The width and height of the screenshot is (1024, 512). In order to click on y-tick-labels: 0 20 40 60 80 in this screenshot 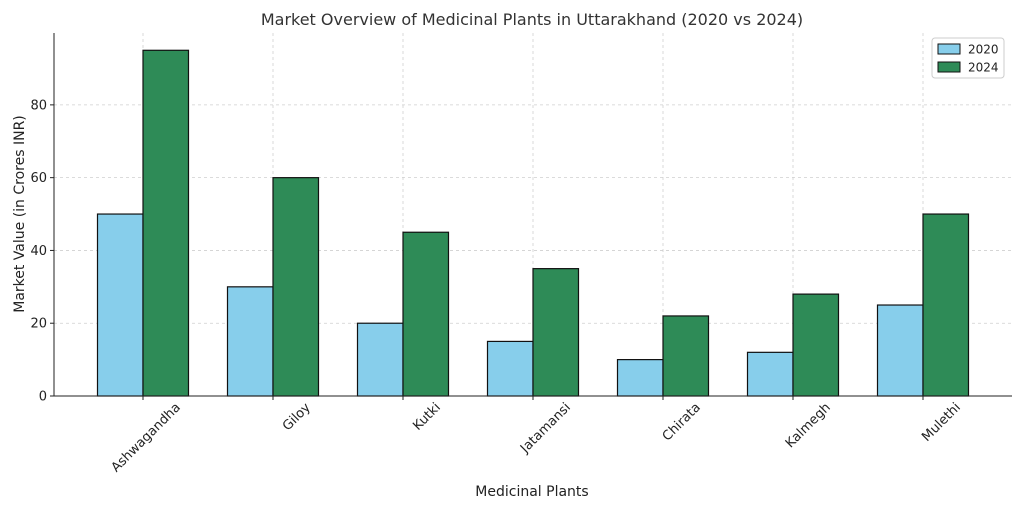, I will do `click(42, 251)`.